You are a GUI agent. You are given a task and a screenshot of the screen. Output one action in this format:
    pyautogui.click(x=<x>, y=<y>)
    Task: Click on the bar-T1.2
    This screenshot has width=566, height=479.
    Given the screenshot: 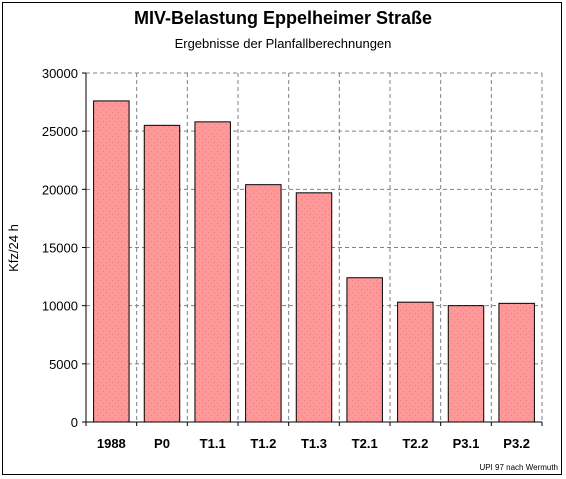 What is the action you would take?
    pyautogui.click(x=263, y=303)
    